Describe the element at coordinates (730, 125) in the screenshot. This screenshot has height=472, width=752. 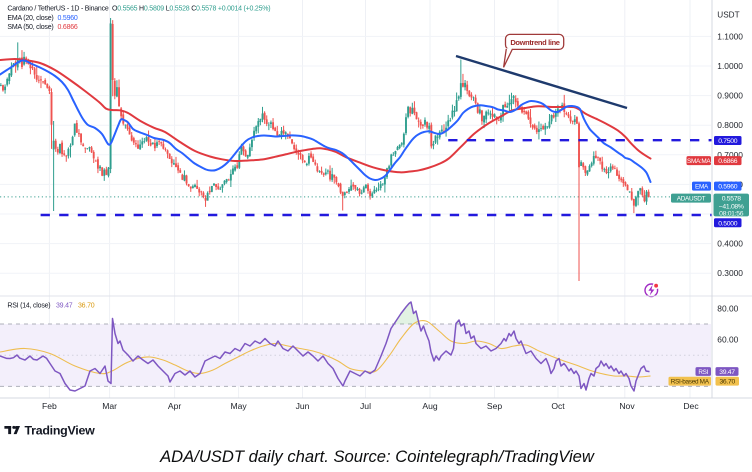
I see `svg-text: 0.8000` at that location.